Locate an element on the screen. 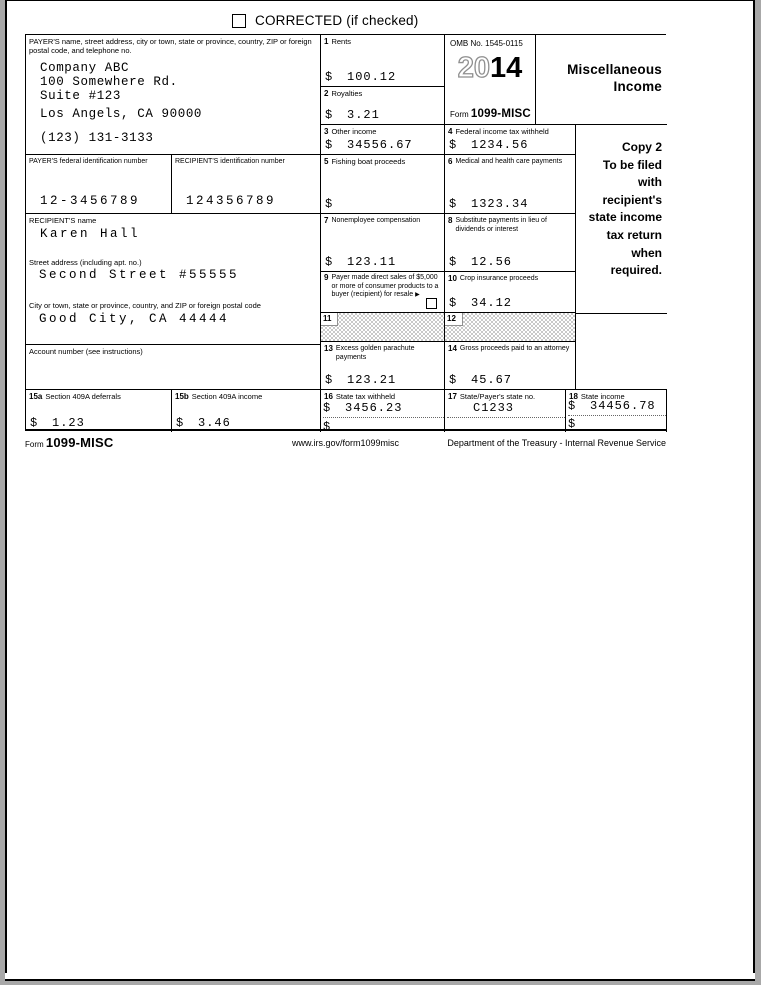 The width and height of the screenshot is (761, 985). footer-irs-url: www.irs.gov/form1099misc is located at coordinates (345, 443).